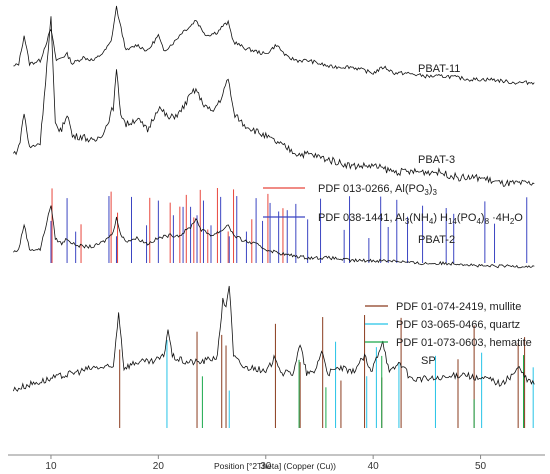 This screenshot has height=474, width=550. What do you see at coordinates (439, 69) in the screenshot?
I see `series-label-pbat-11: PBAT-11` at bounding box center [439, 69].